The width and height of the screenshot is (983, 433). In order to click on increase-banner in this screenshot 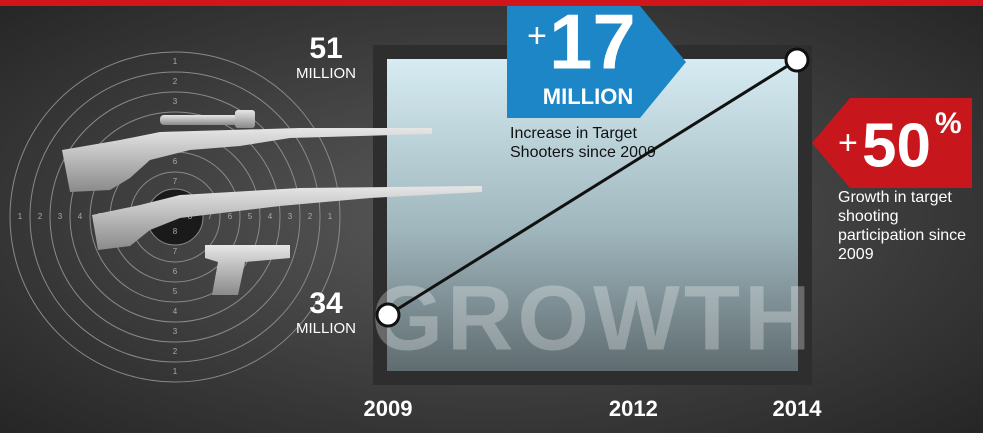, I will do `click(596, 62)`.